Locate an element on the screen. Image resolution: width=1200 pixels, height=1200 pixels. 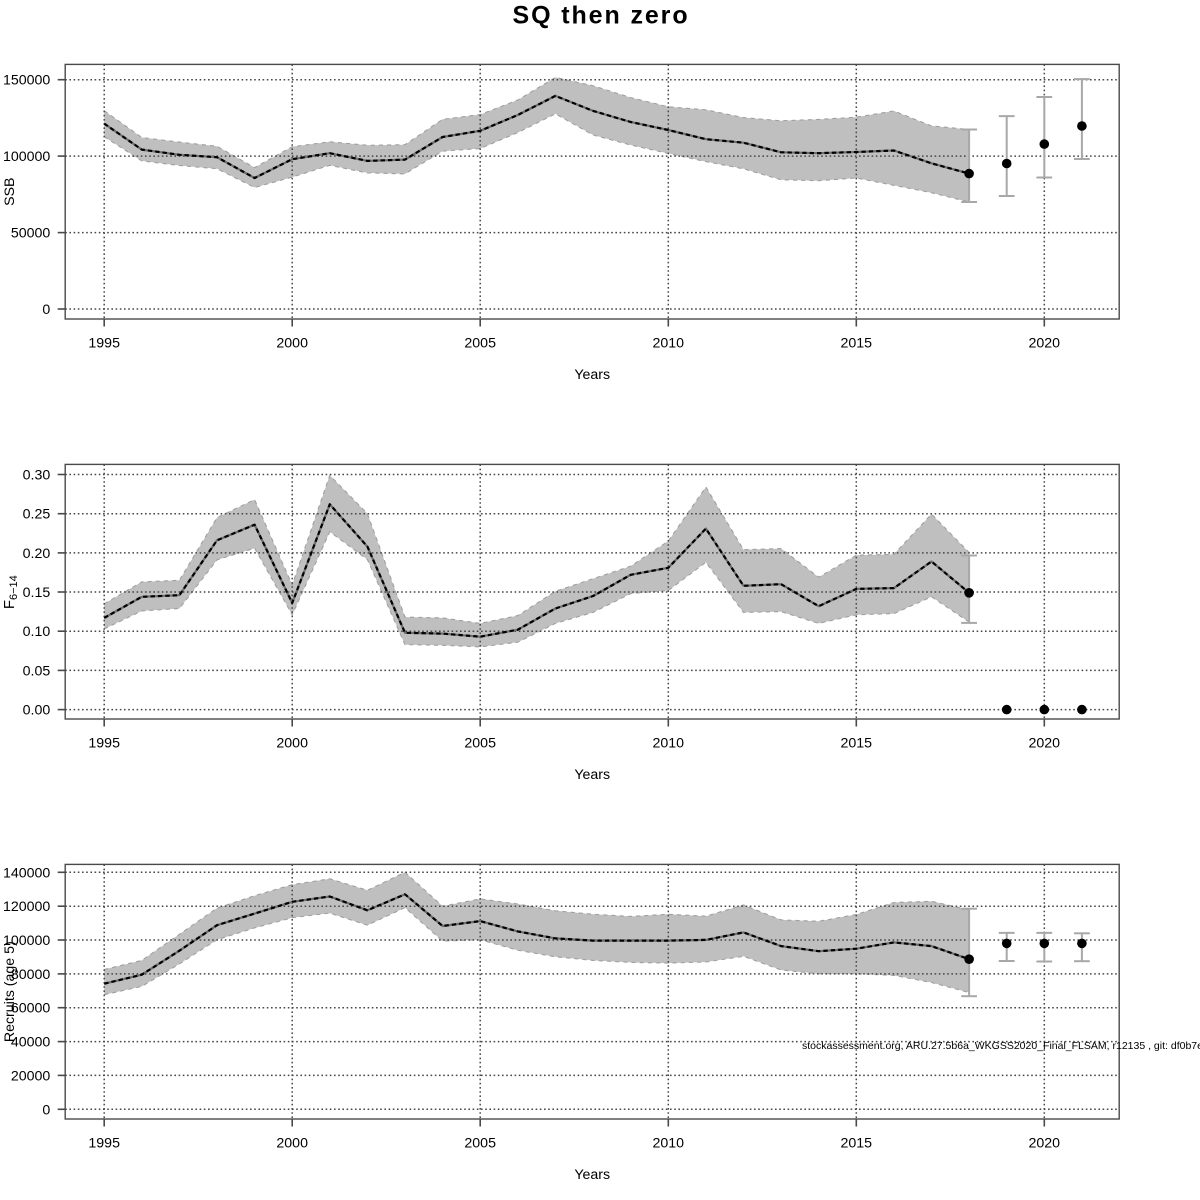
svg-text: SSB is located at coordinates (10, 192).